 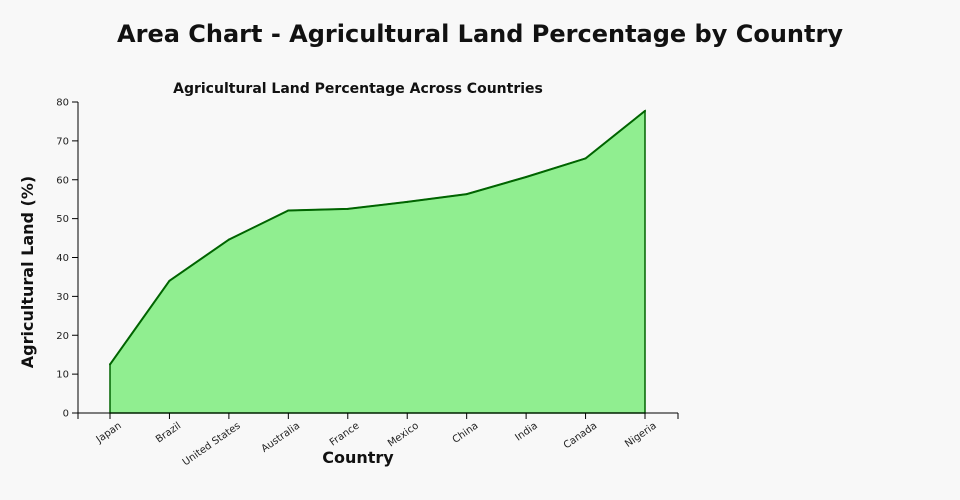 I want to click on data-point-mexico, so click(x=407, y=201).